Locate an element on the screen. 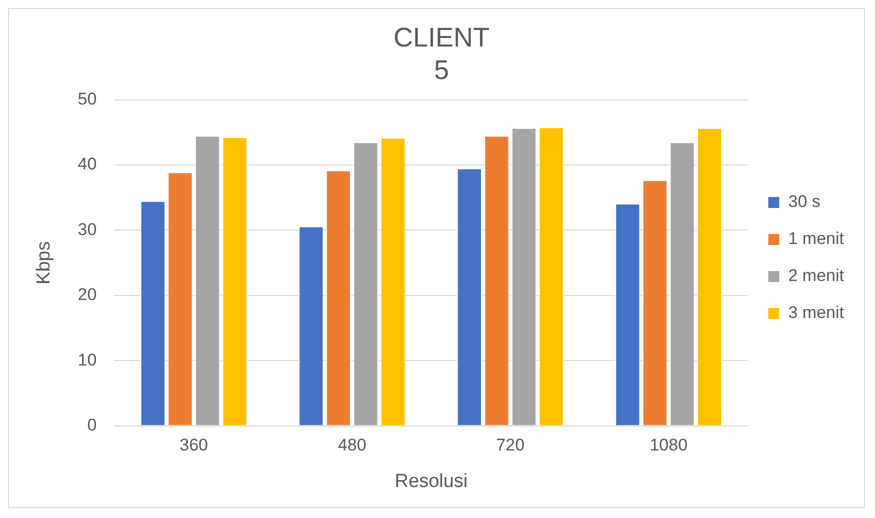  text: 5 is located at coordinates (442, 70).